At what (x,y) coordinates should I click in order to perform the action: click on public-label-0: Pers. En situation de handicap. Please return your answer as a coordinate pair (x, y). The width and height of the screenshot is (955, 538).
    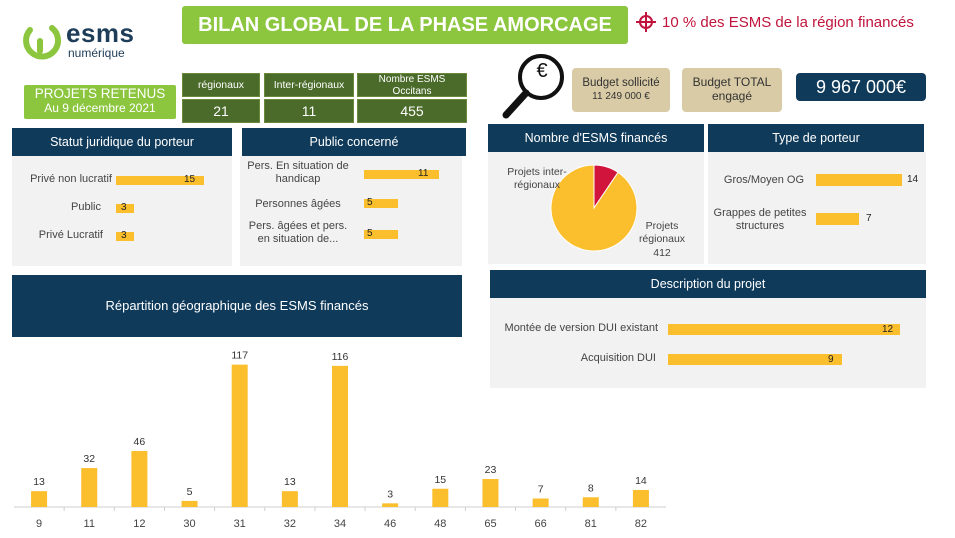
    Looking at the image, I should click on (298, 172).